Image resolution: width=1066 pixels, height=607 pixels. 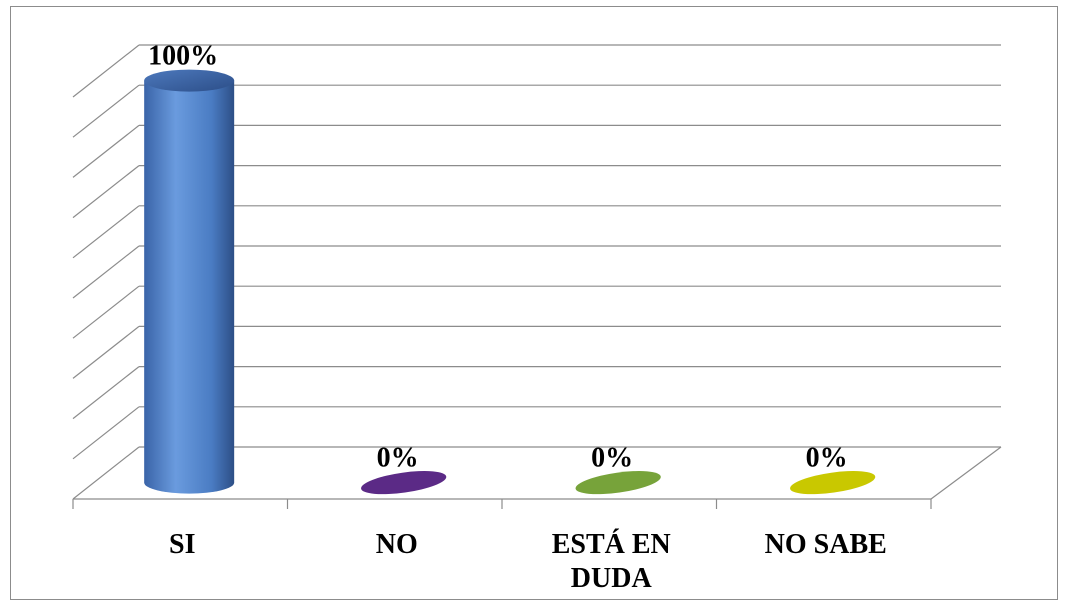 What do you see at coordinates (189, 287) in the screenshot?
I see `bar-body` at bounding box center [189, 287].